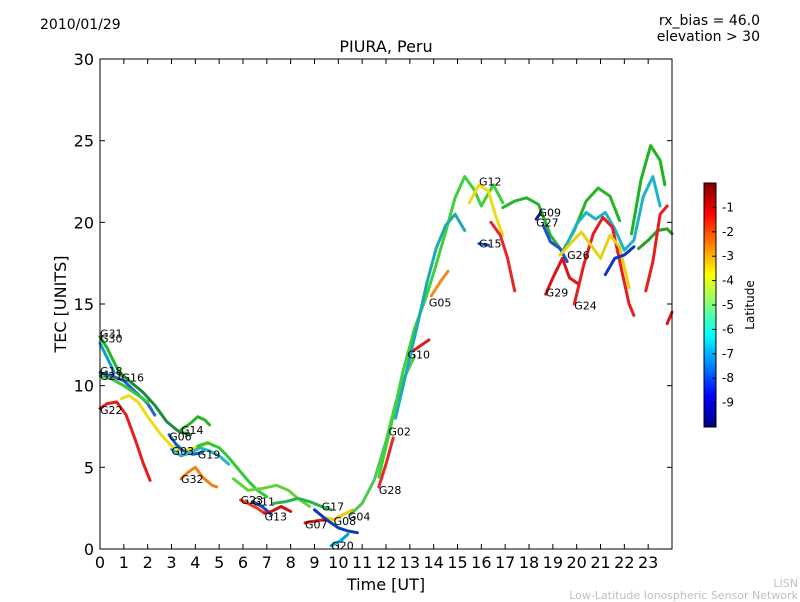  What do you see at coordinates (84, 386) in the screenshot?
I see `y-tick-label: 10` at bounding box center [84, 386].